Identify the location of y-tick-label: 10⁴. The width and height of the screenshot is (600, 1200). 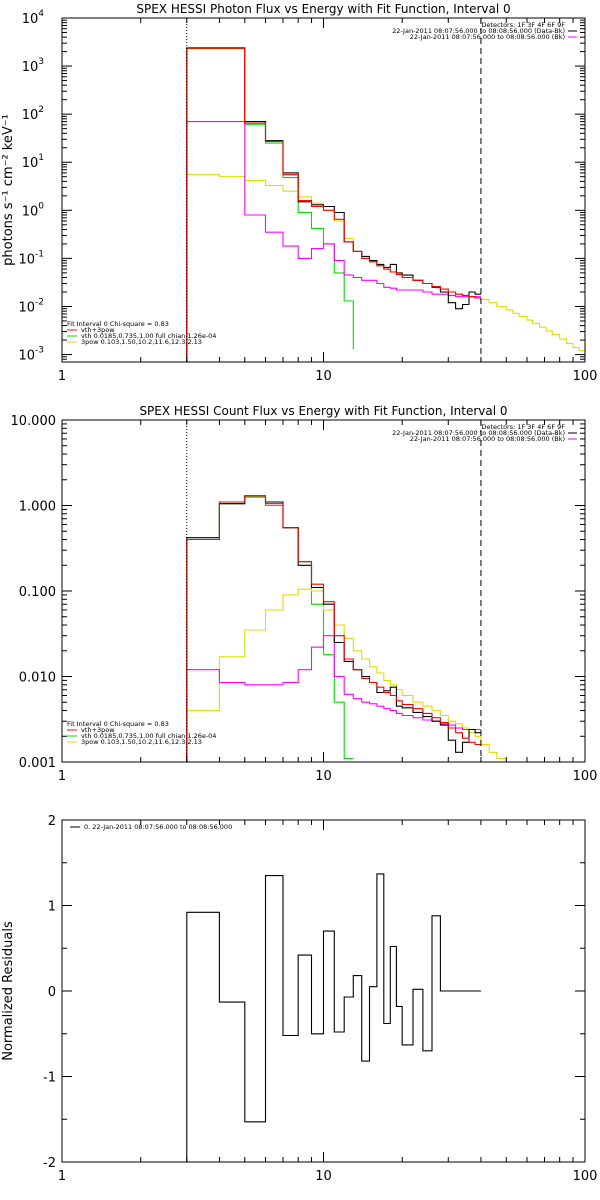
(33, 18).